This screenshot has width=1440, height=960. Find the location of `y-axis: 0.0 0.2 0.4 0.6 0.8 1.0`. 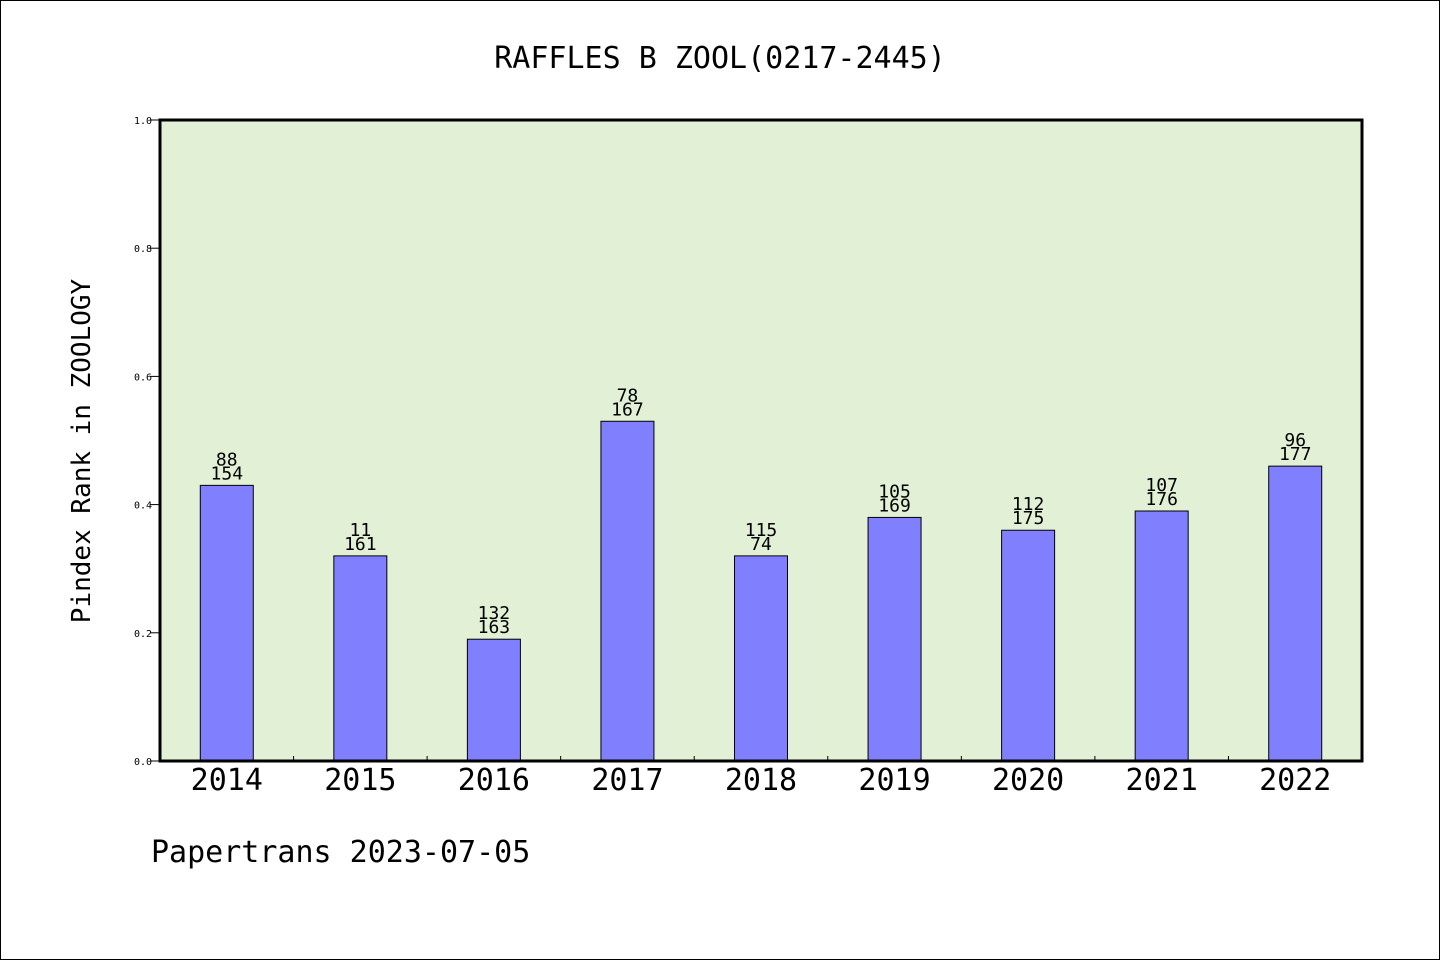

y-axis: 0.0 0.2 0.4 0.6 0.8 1.0 is located at coordinates (147, 442).